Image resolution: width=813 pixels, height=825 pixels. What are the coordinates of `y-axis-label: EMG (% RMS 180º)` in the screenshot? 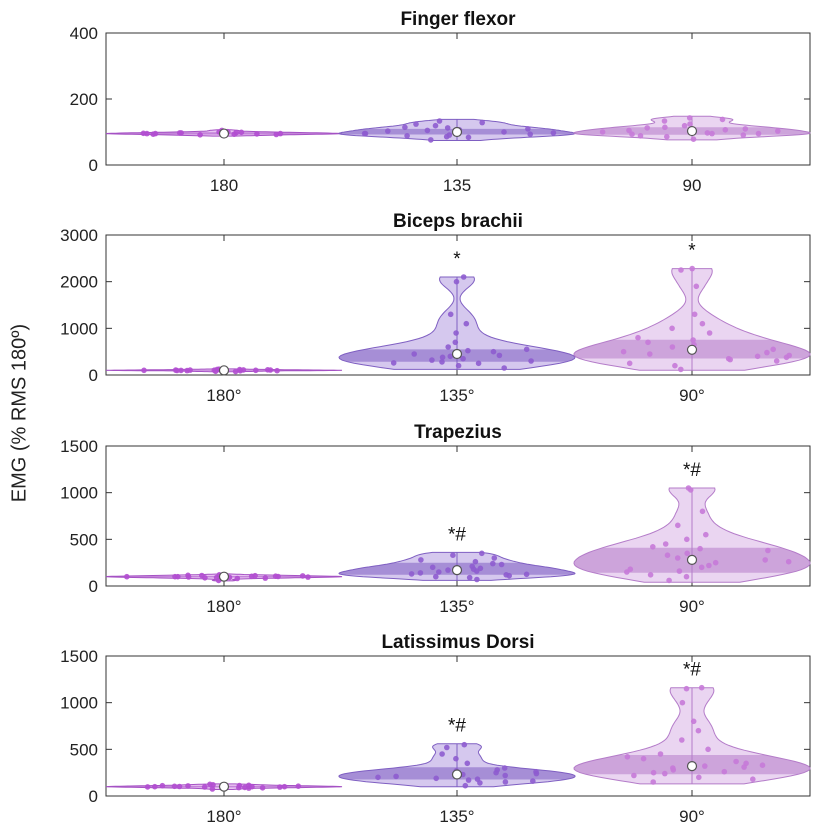 It's located at (19, 413).